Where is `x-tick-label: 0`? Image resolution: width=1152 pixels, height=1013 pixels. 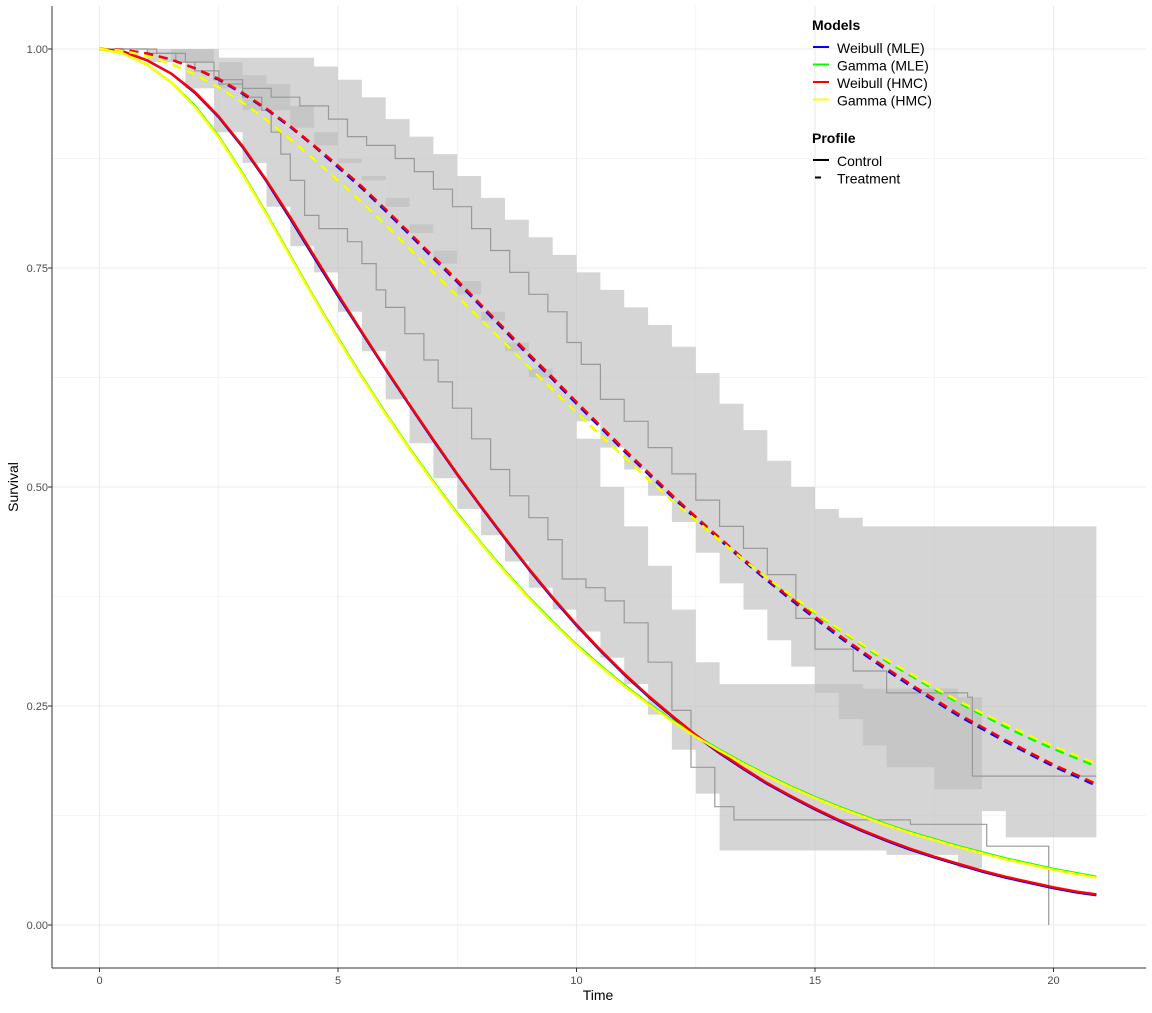 x-tick-label: 0 is located at coordinates (99, 981).